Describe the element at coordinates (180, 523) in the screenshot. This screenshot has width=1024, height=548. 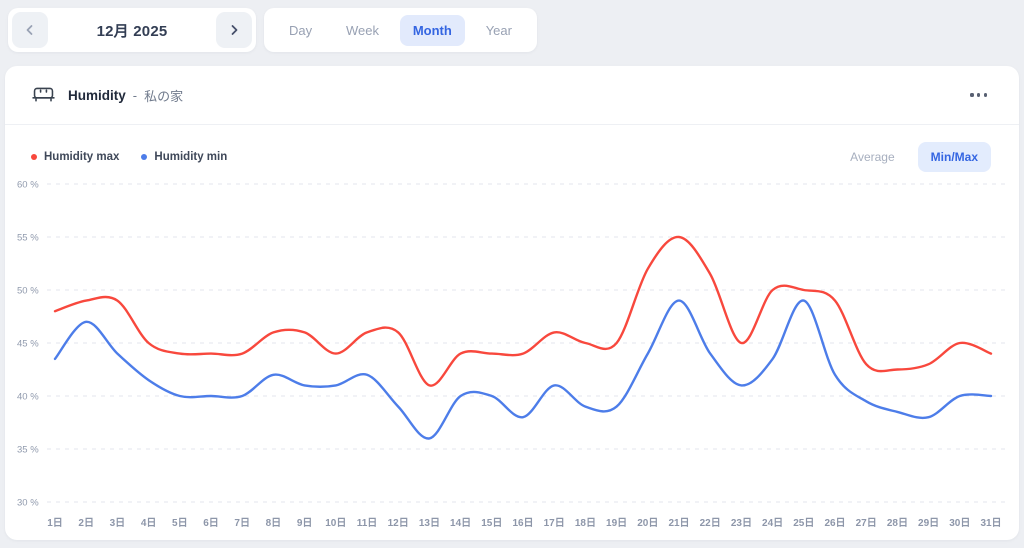
I see `x-axis-label: 5日` at that location.